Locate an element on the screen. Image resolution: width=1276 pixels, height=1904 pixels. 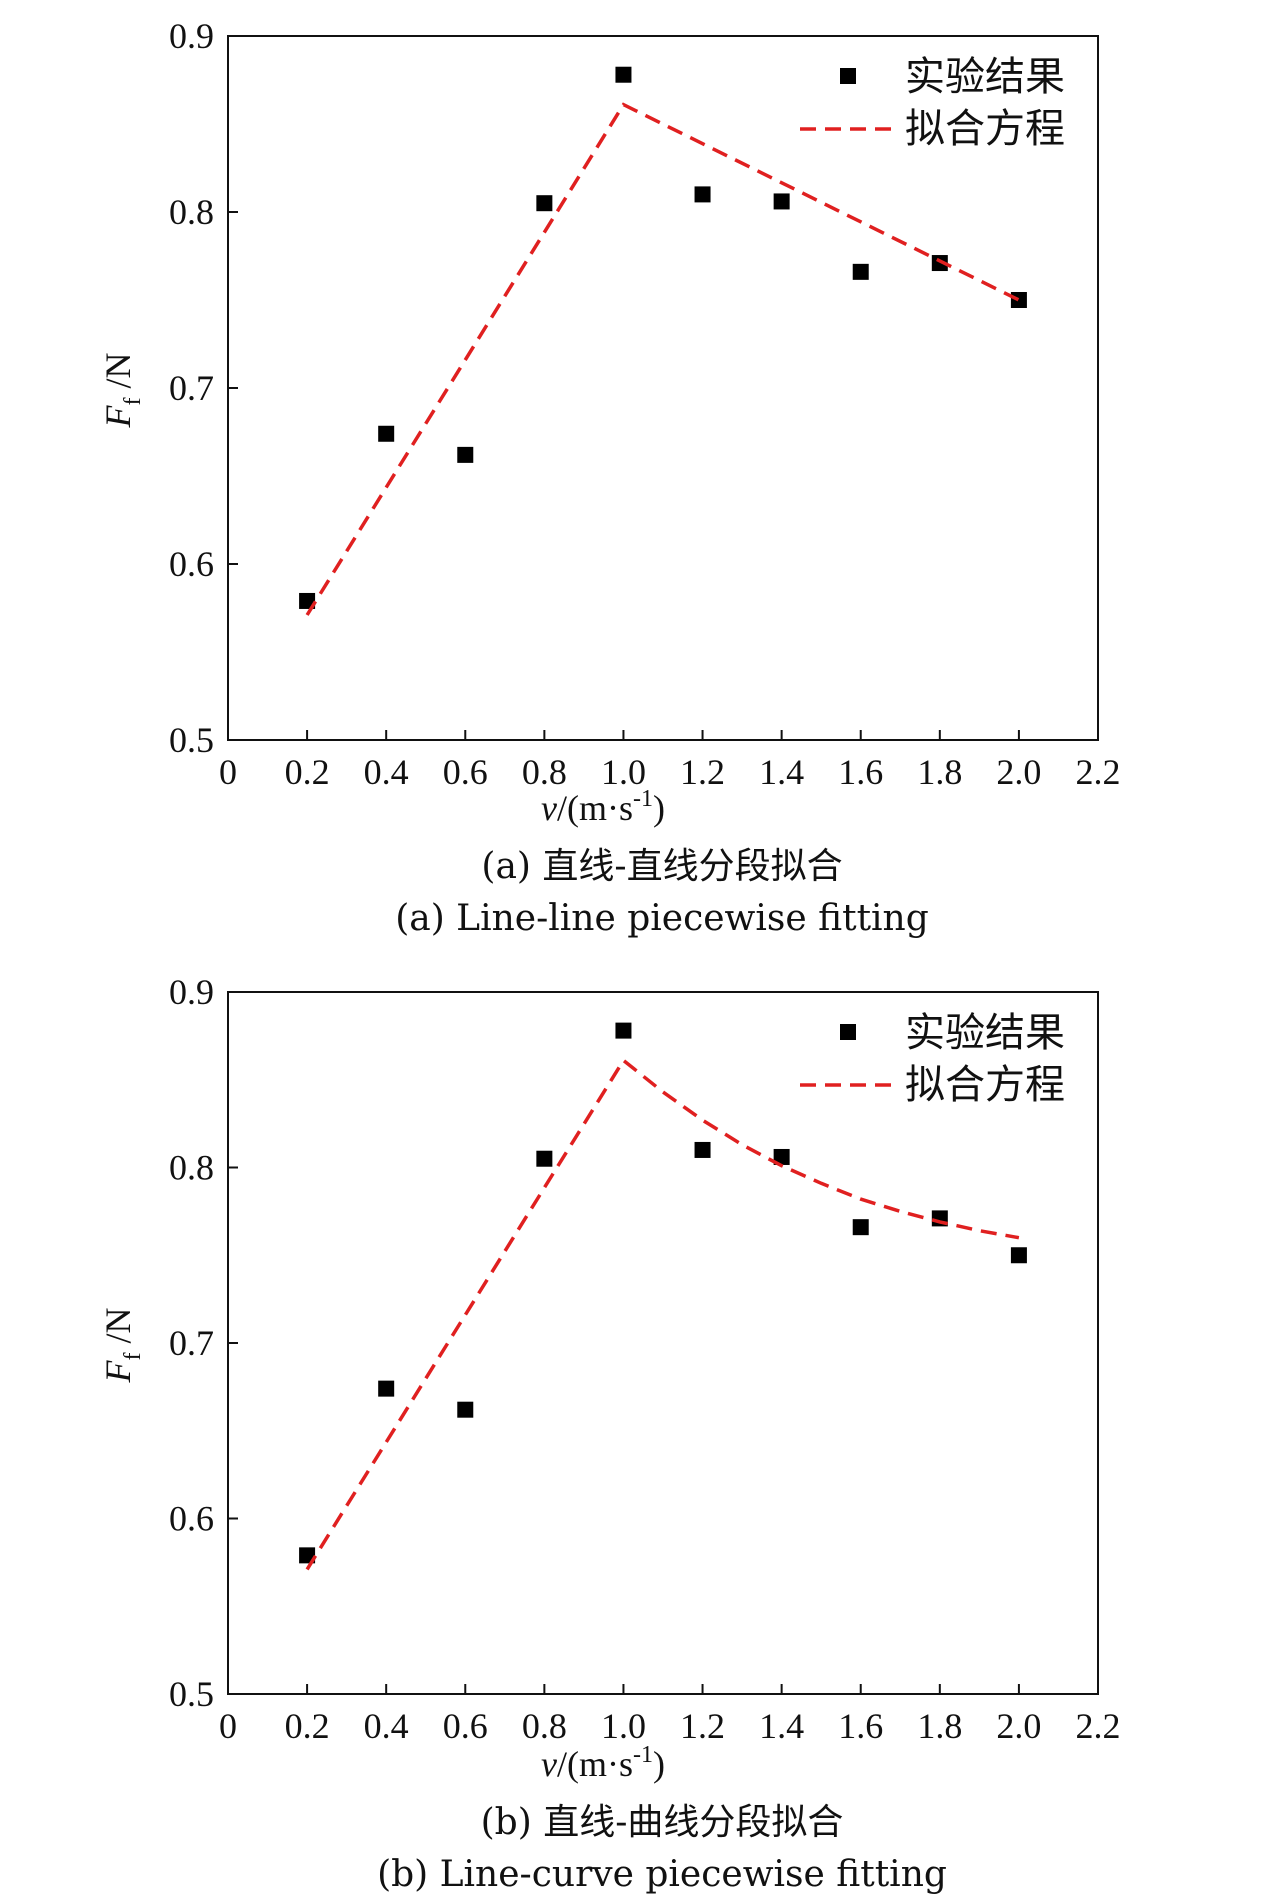
caption-en: (a) Line-line piecewise fitting is located at coordinates (662, 918).